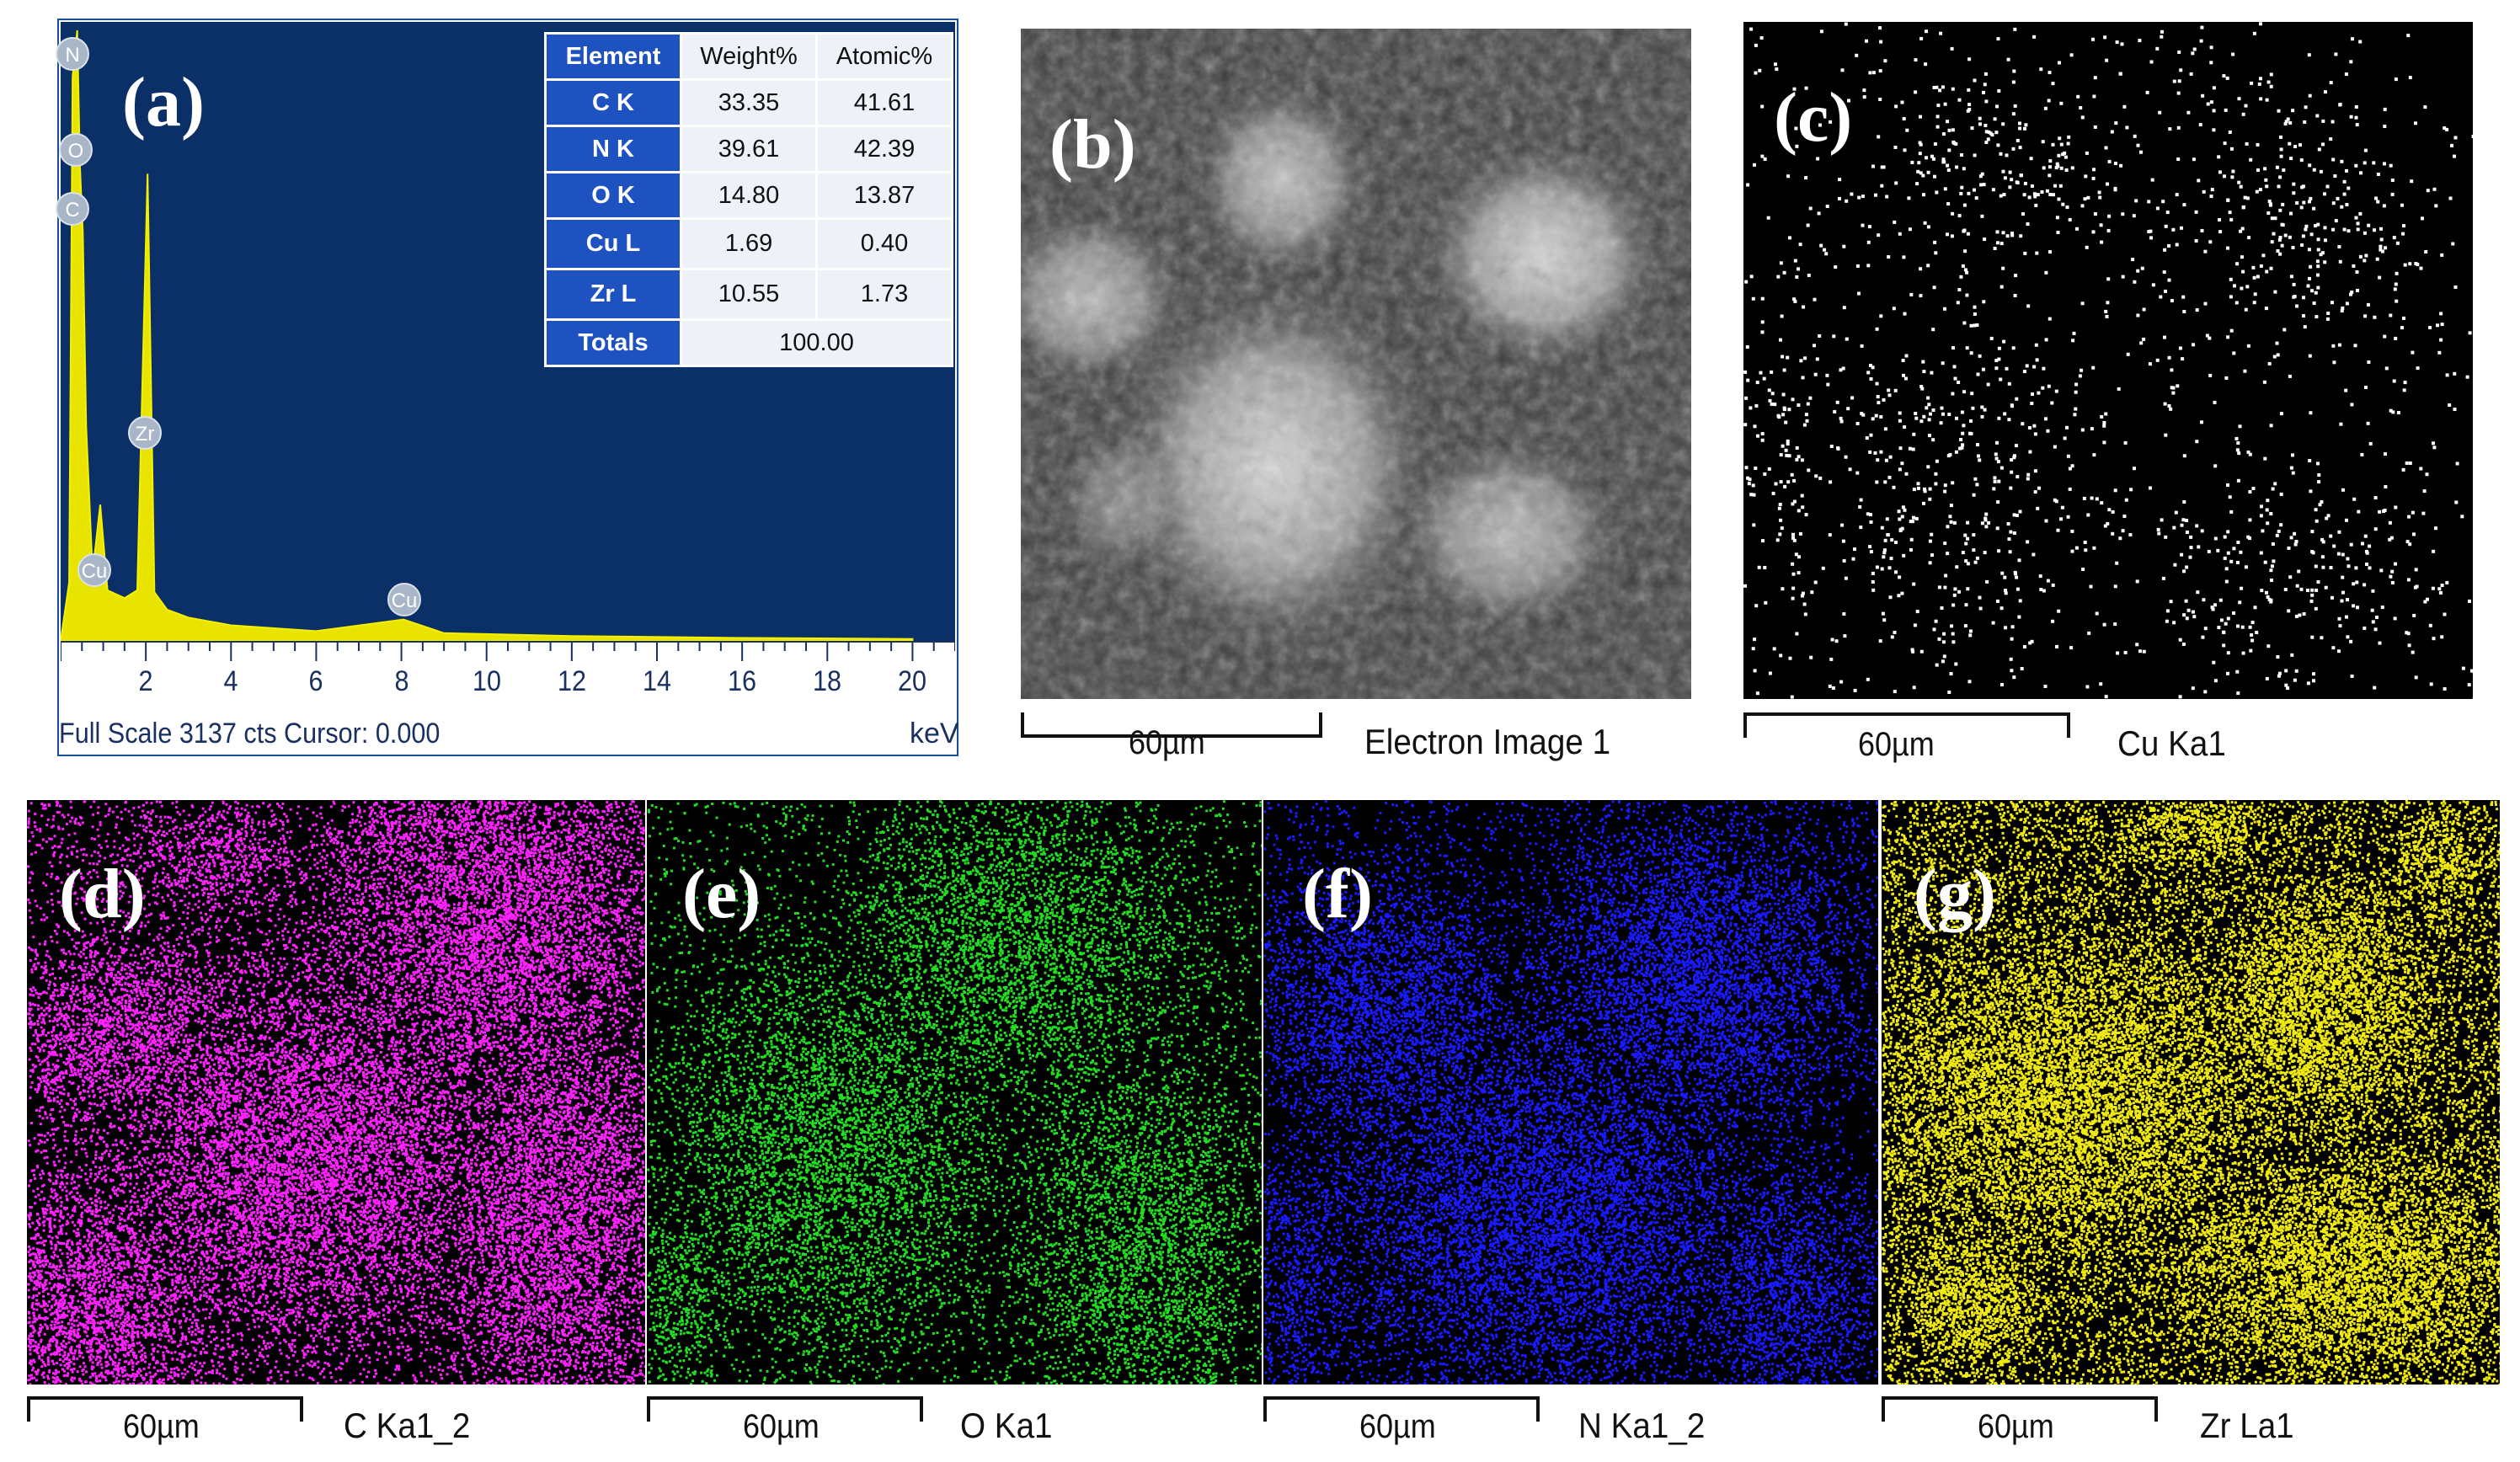  Describe the element at coordinates (885, 244) in the screenshot. I see `row-atomic: 0.40` at that location.